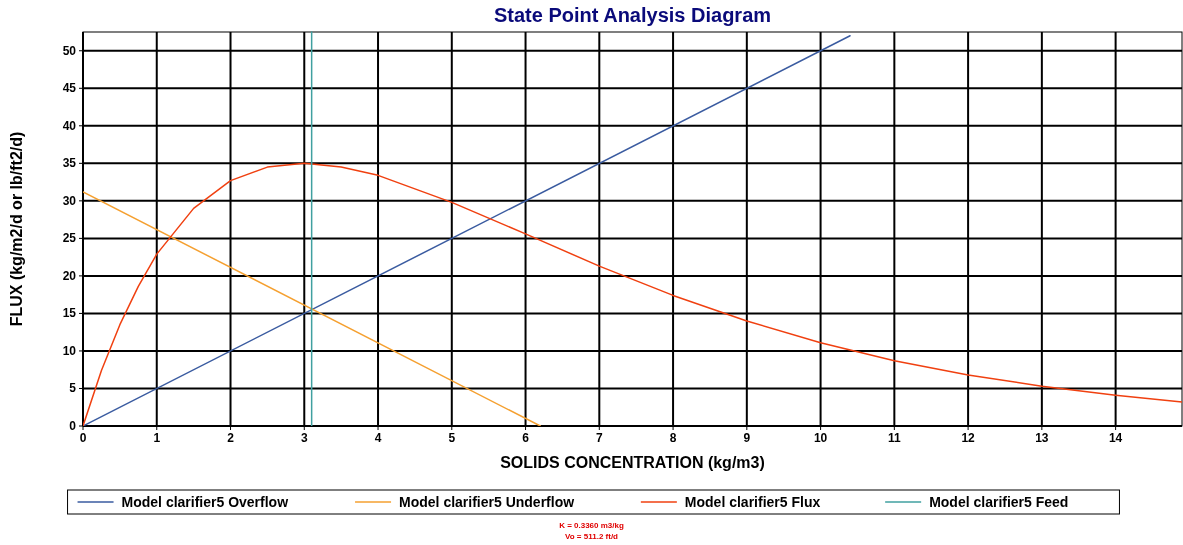  Describe the element at coordinates (526, 438) in the screenshot. I see `x-tick-label: 6` at that location.